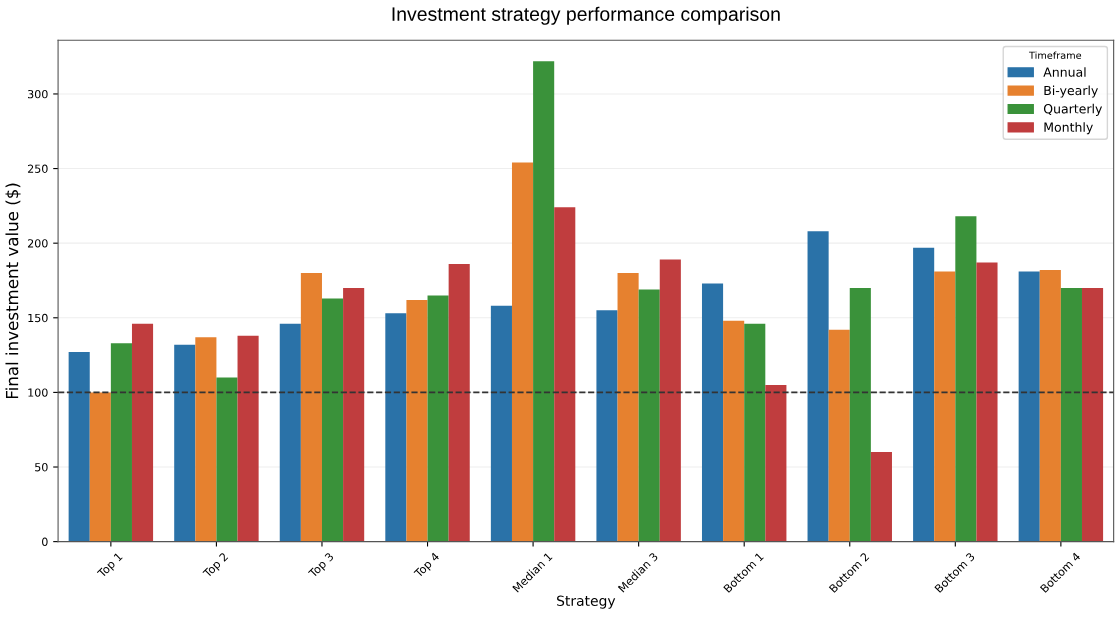 The image size is (1117, 619). I want to click on legend-label: Quarterly, so click(1073, 109).